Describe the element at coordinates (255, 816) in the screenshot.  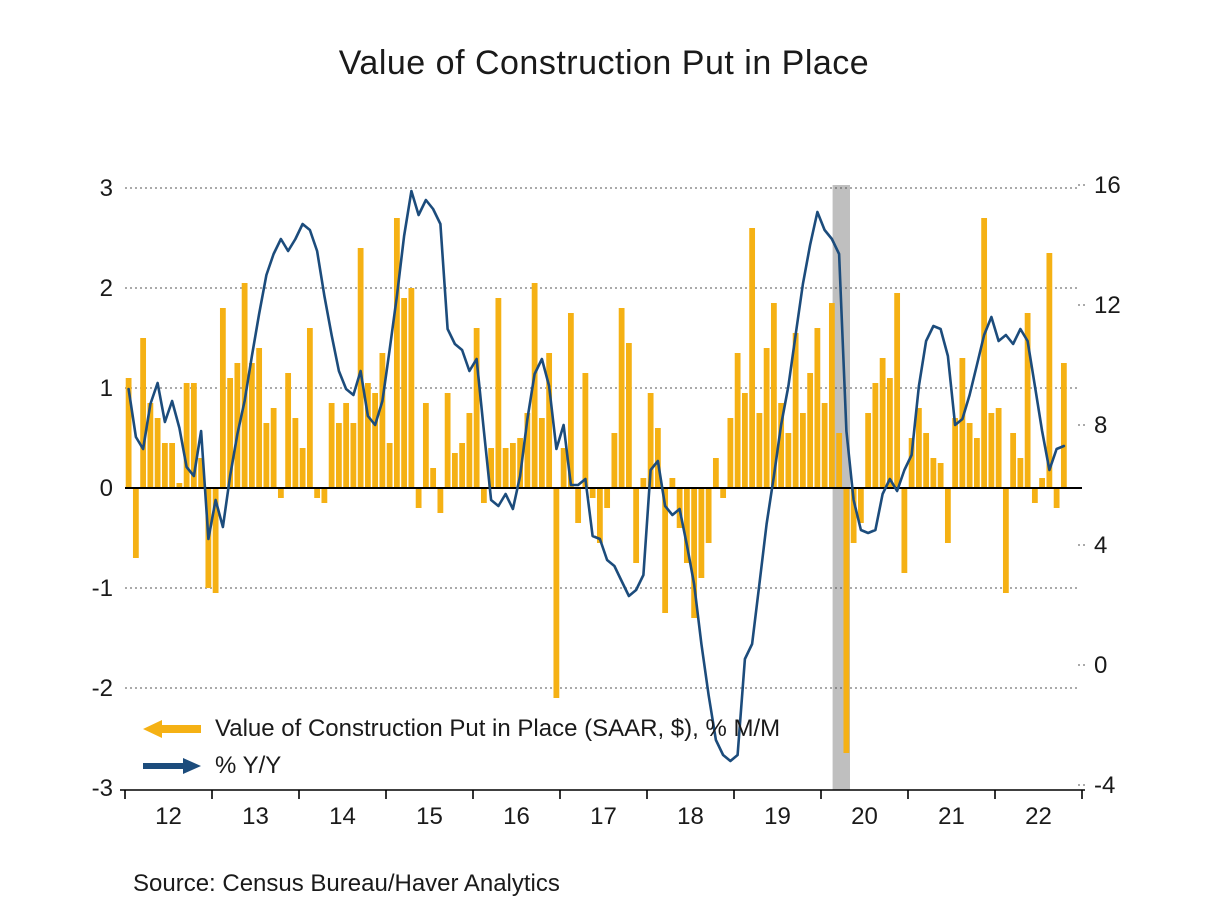
I see `x-tick-label: 13` at that location.